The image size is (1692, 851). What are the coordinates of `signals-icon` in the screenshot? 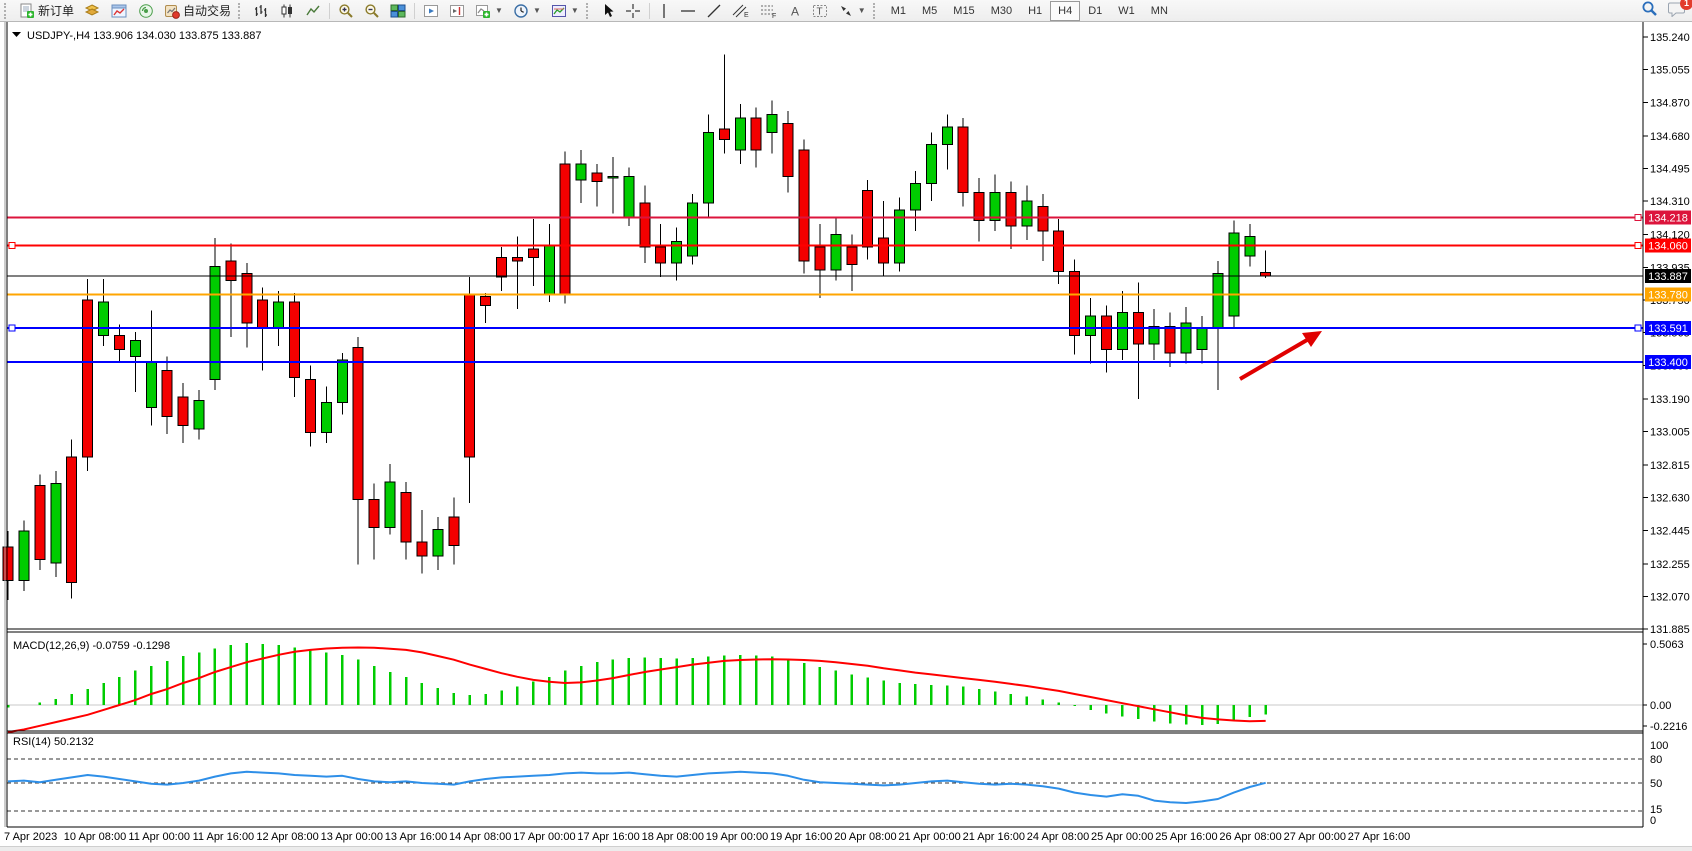 It's located at (146, 11).